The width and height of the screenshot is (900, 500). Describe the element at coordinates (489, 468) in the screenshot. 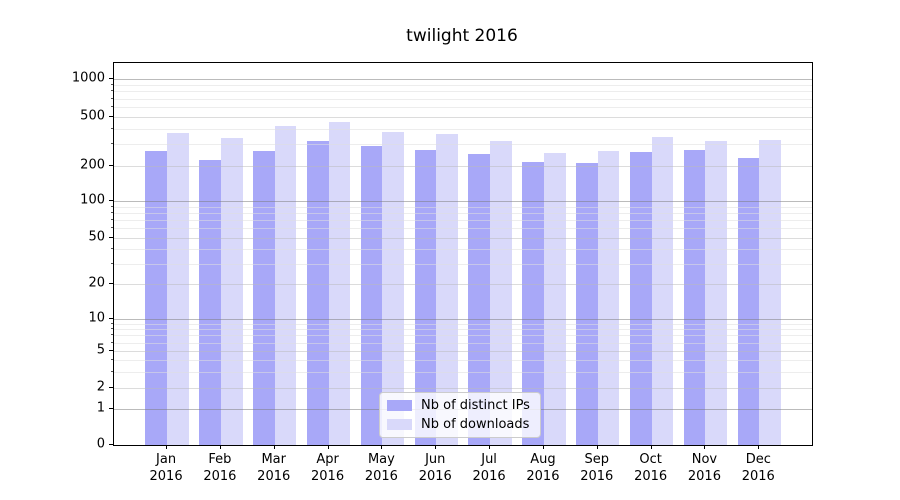

I see `x-tick-label: Jul 2016` at that location.